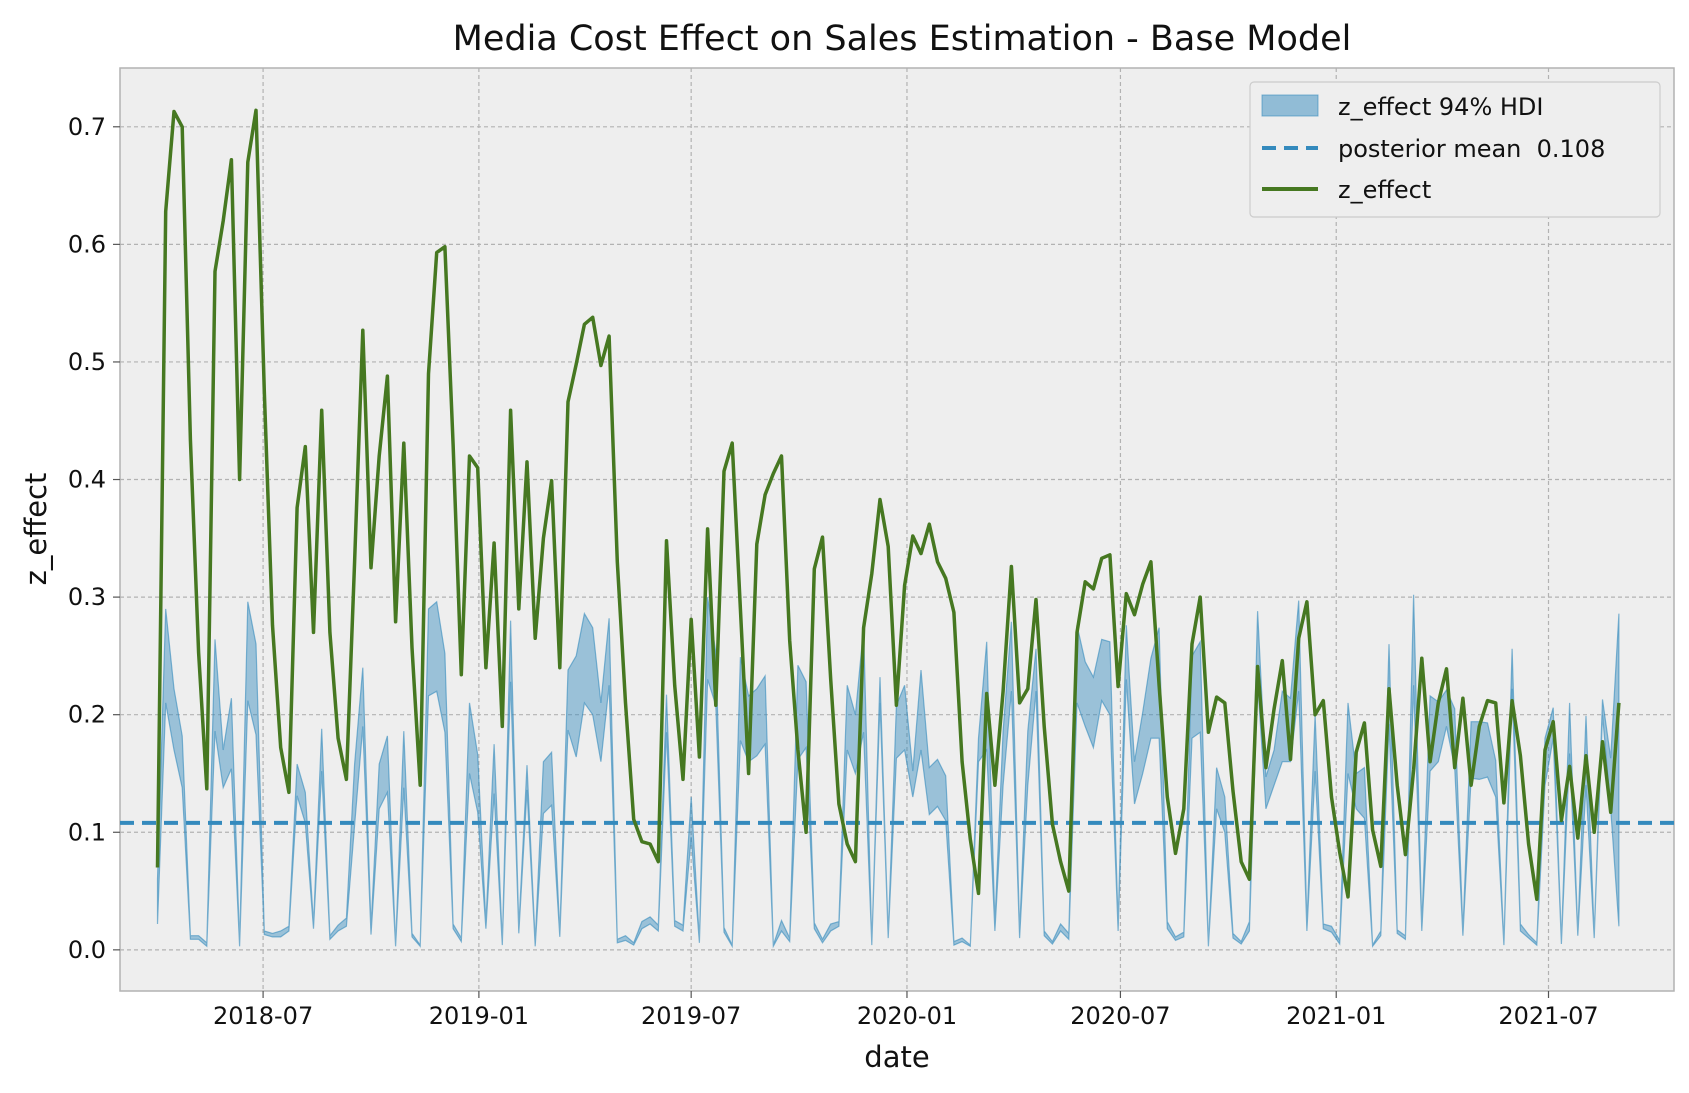 Image resolution: width=1689 pixels, height=1093 pixels. I want to click on y-axis-label: z_effect, so click(36, 529).